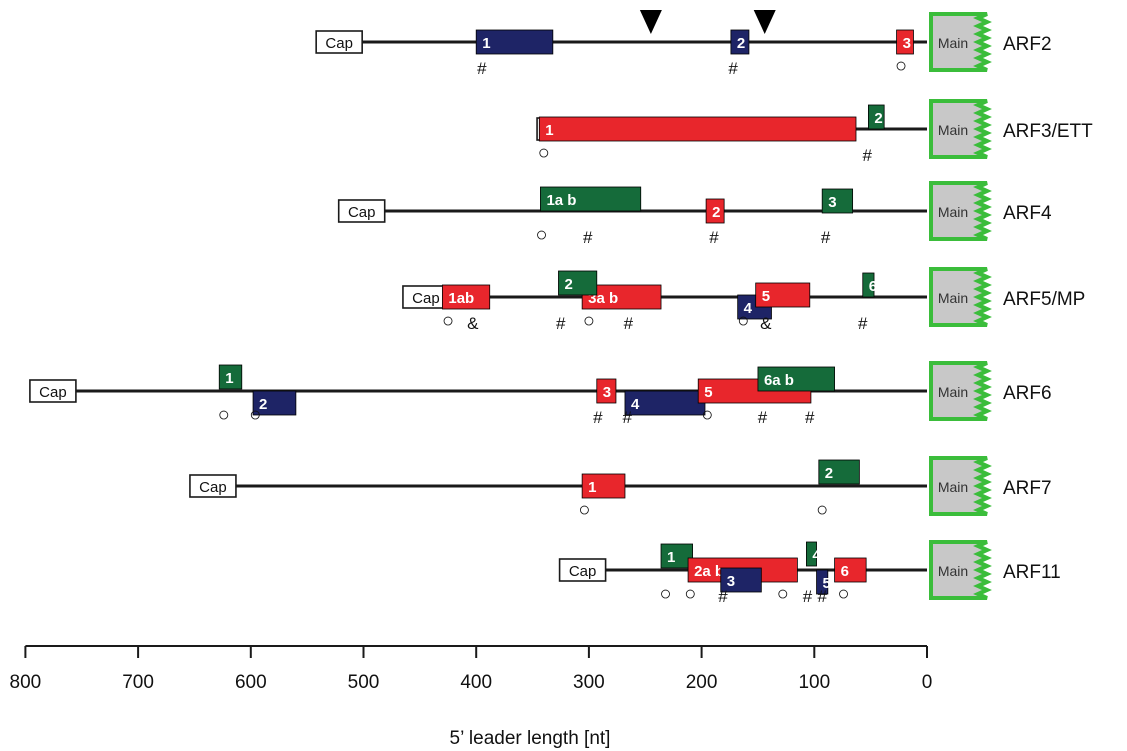 The width and height of the screenshot is (1127, 751). I want to click on arf-row: Cap 1 2 3 4 5 6a b ○ ○ # # ○ # # Main ARF6, so click(540, 394).